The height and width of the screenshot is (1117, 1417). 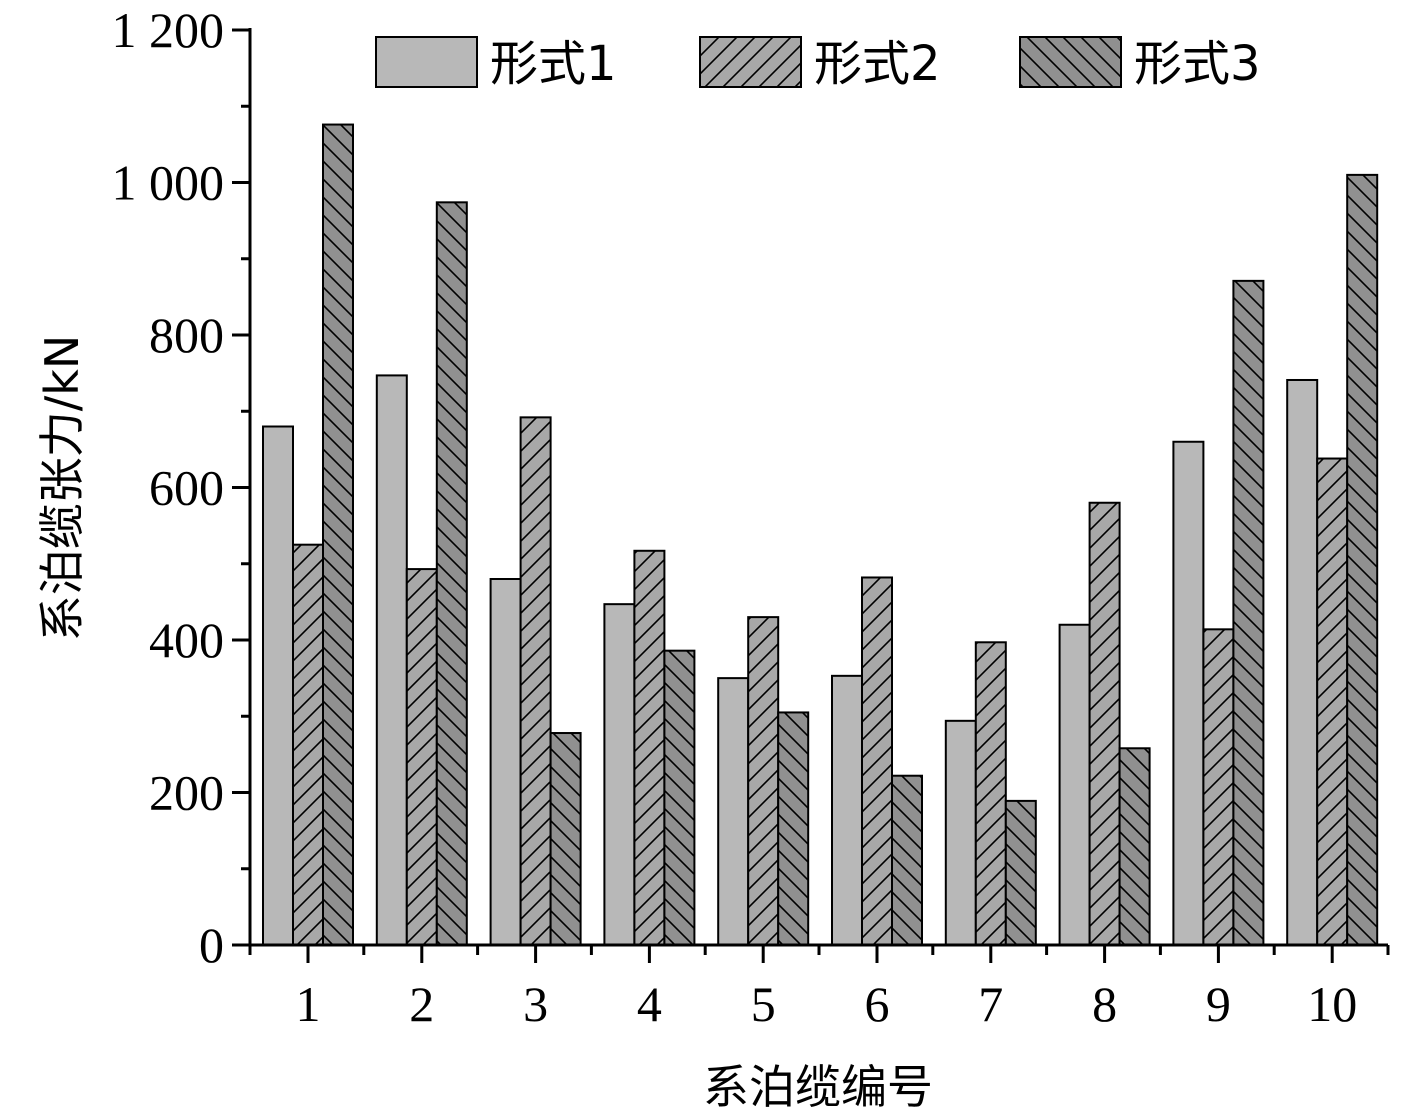 I want to click on bar-series3-cat5, so click(x=793, y=828).